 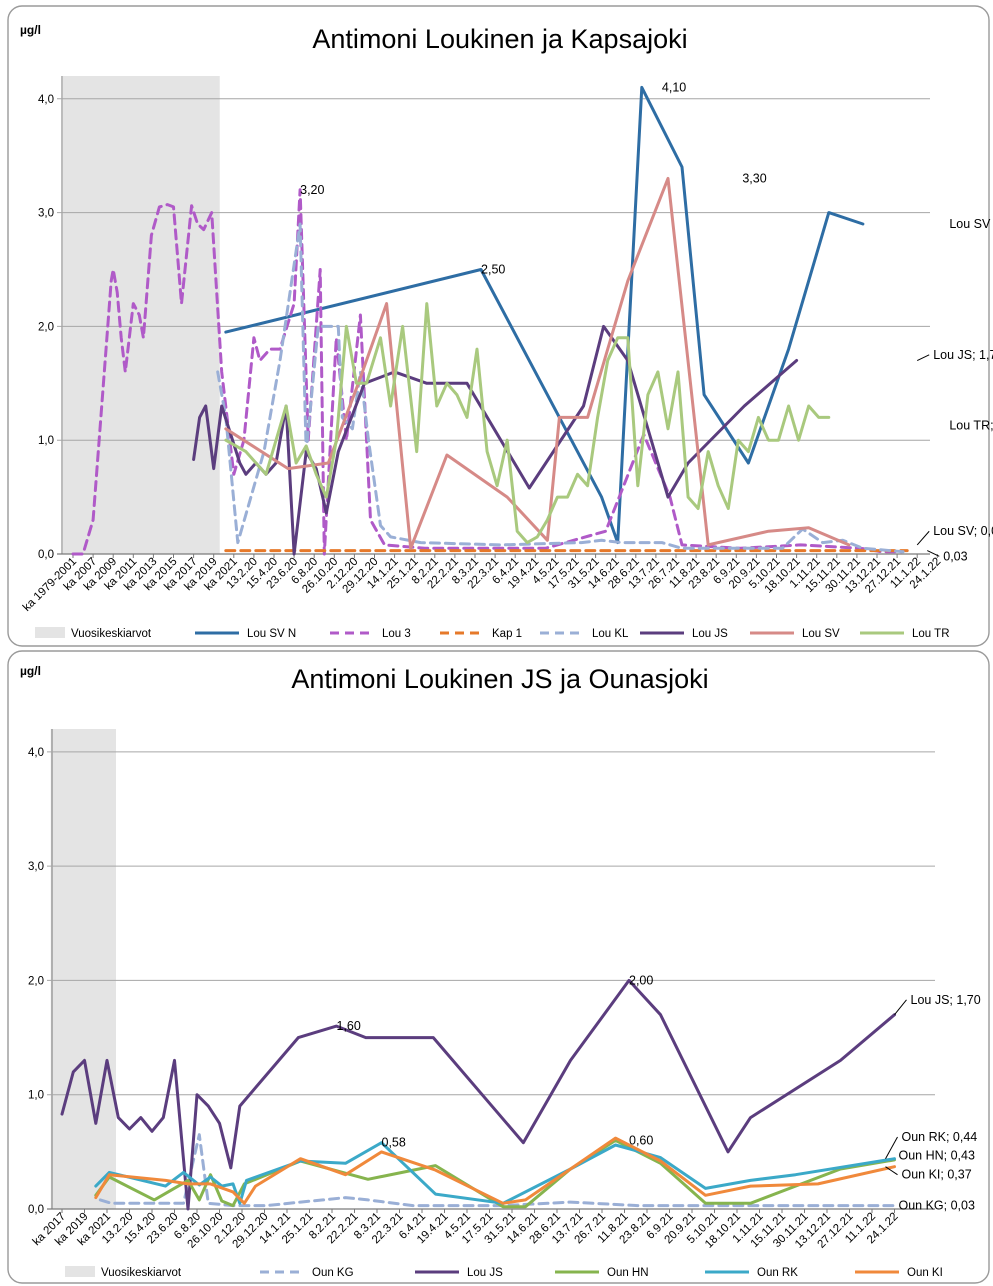 I want to click on chart-2-legend-label: Oun RK, so click(x=777, y=1273).